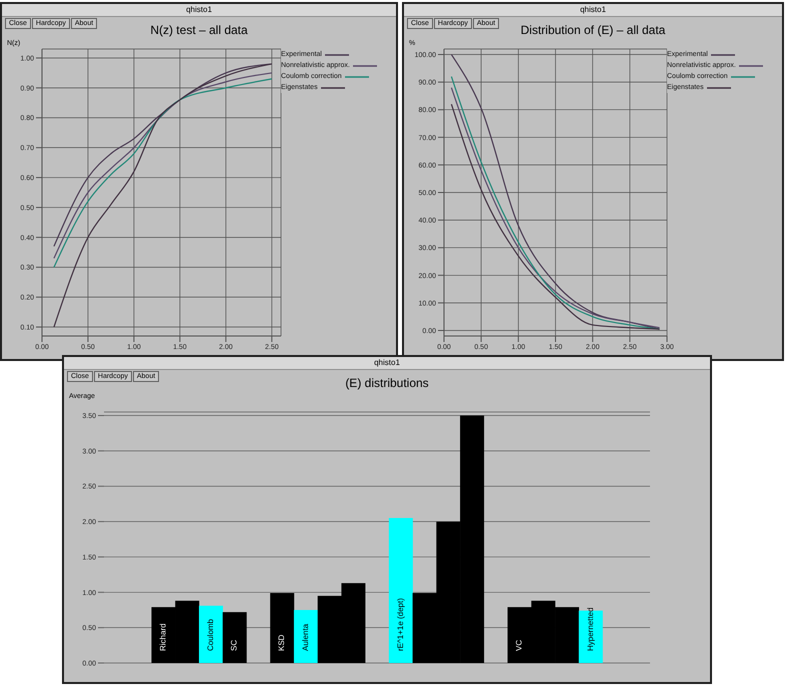 Image resolution: width=785 pixels, height=687 pixels. Describe the element at coordinates (593, 30) in the screenshot. I see `chart-title: Distribution of (E) – all data` at that location.